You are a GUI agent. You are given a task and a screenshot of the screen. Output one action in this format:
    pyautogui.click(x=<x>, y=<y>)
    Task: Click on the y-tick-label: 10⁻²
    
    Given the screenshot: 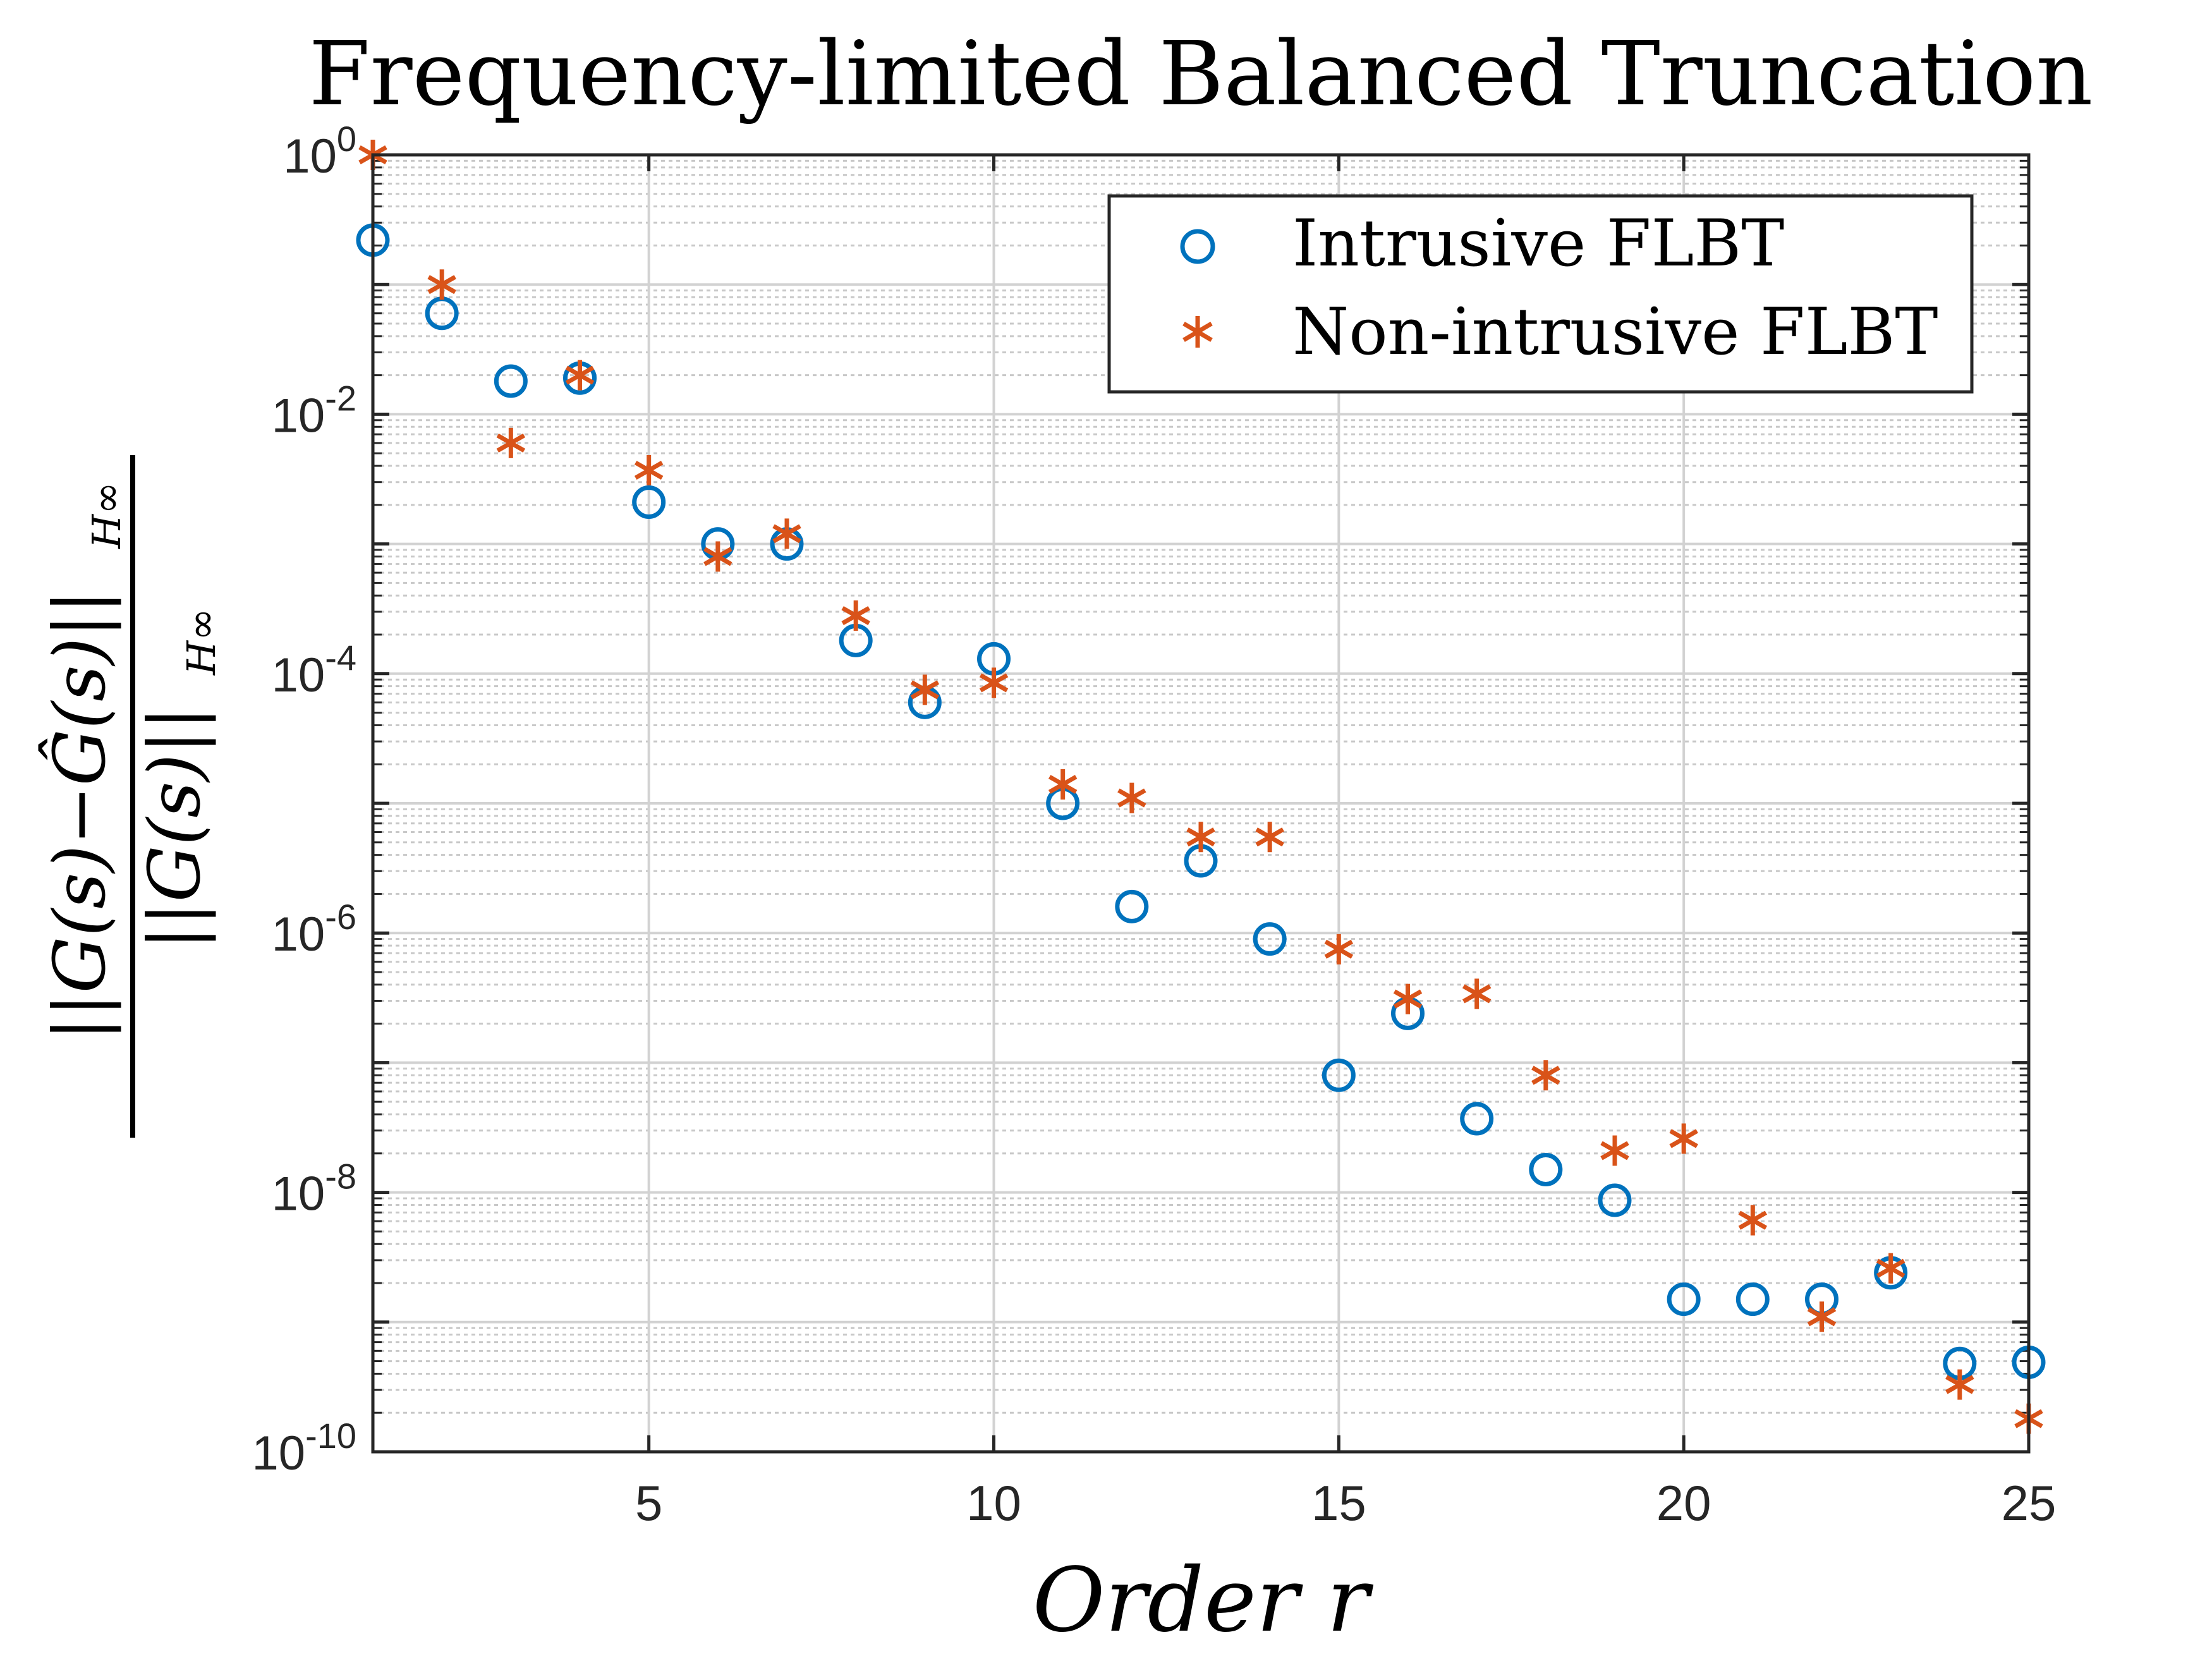 What is the action you would take?
    pyautogui.click(x=314, y=410)
    